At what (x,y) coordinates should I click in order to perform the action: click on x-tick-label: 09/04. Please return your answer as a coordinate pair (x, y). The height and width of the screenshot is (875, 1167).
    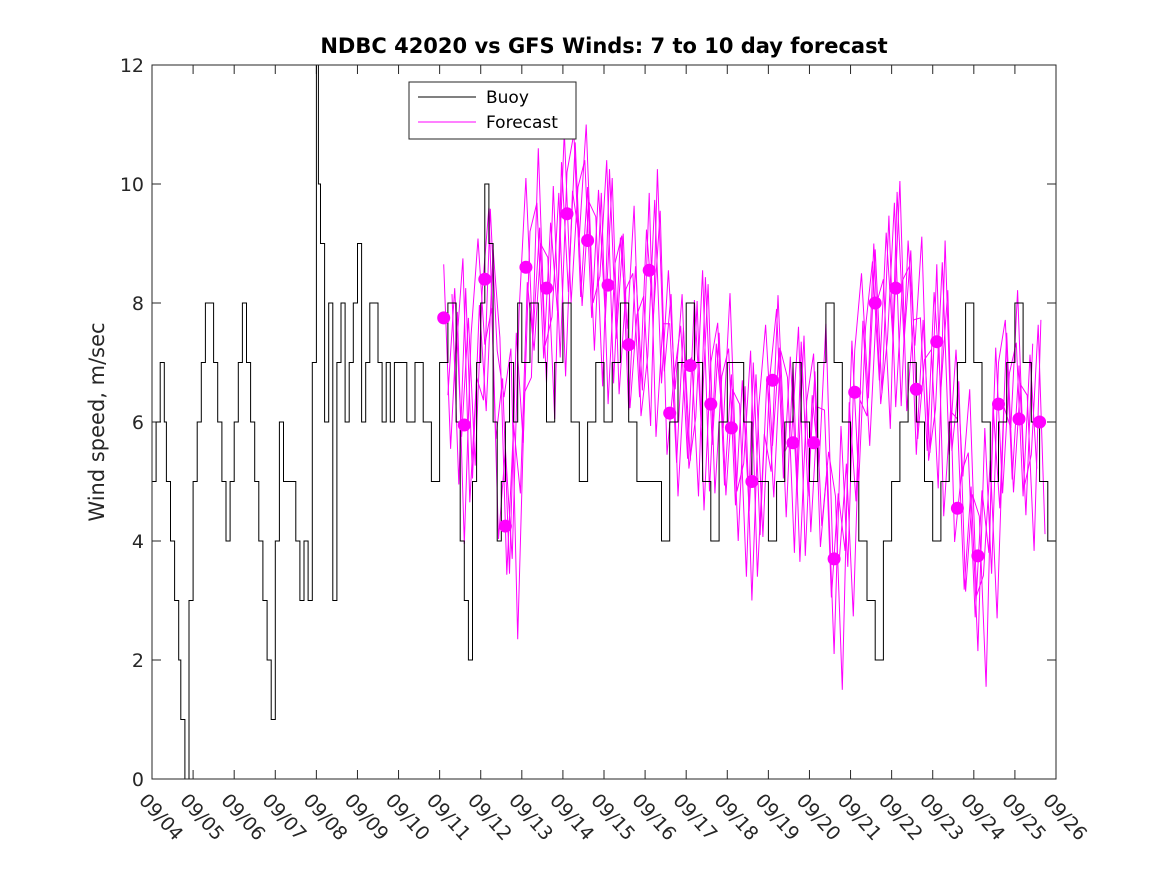
    Looking at the image, I should click on (160, 817).